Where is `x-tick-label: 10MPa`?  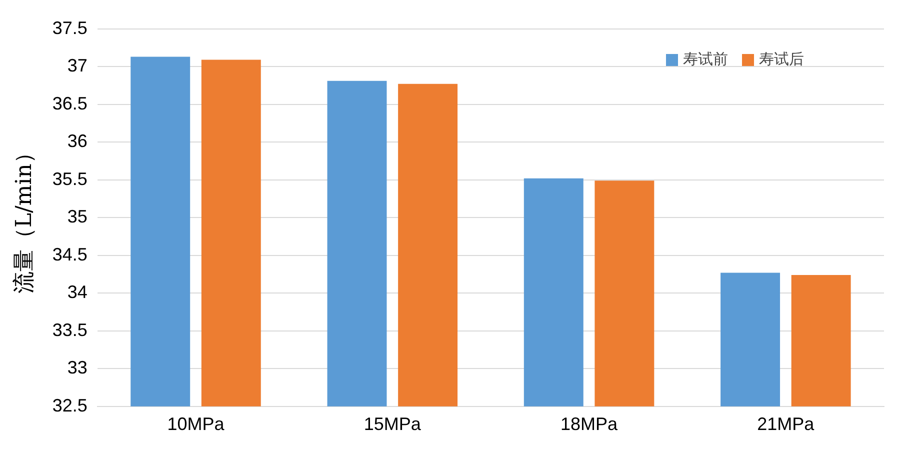
x-tick-label: 10MPa is located at coordinates (196, 424).